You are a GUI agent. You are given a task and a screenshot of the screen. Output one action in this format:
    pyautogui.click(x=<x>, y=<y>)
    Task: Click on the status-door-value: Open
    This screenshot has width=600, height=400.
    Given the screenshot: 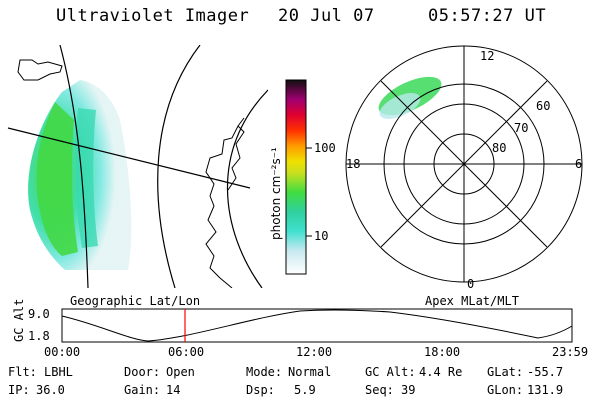 What is the action you would take?
    pyautogui.click(x=180, y=372)
    